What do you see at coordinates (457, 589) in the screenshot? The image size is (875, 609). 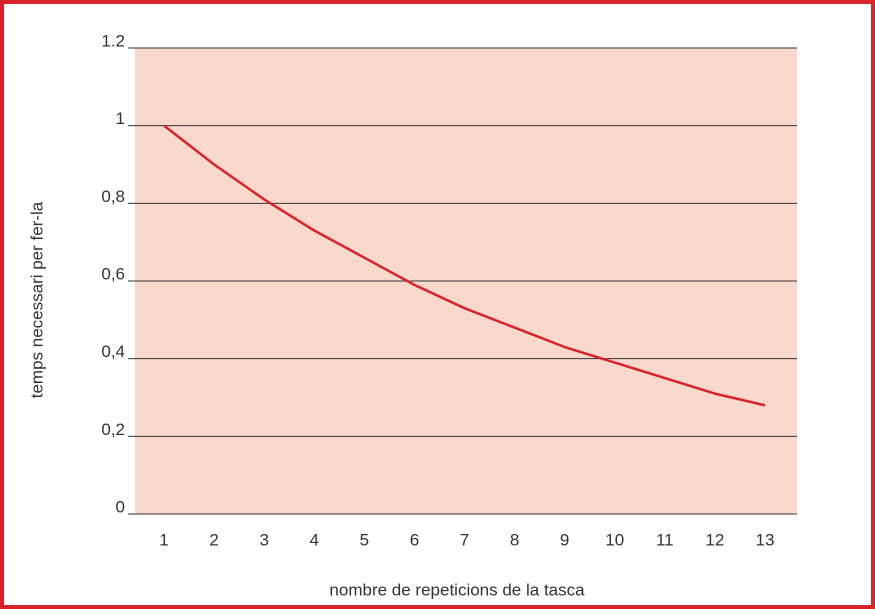 I see `x-axis-label: nombre de repeticions de la tasca` at bounding box center [457, 589].